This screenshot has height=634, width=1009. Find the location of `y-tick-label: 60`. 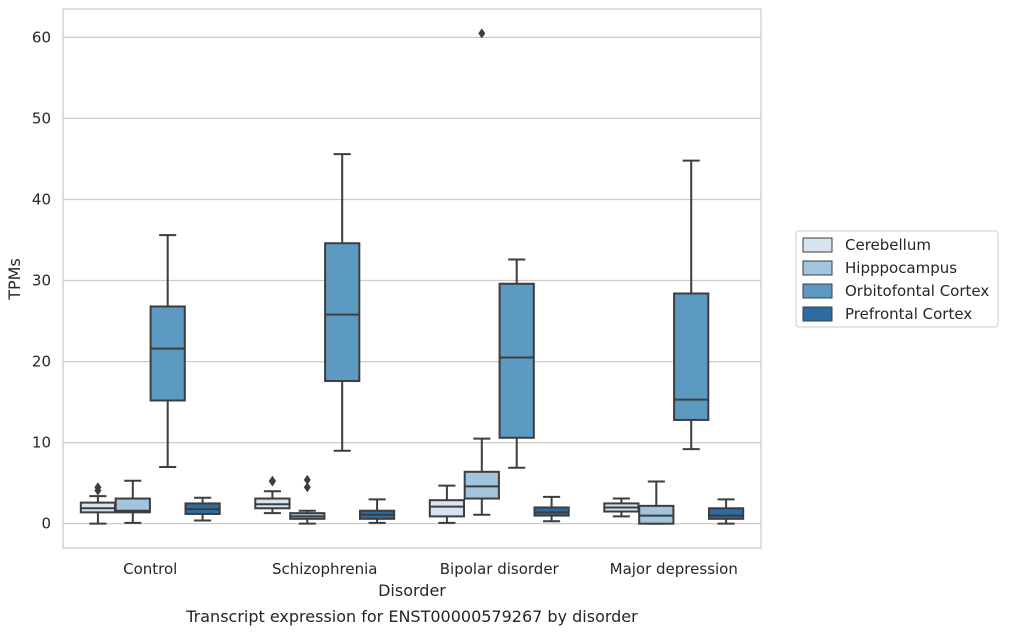

y-tick-label: 60 is located at coordinates (41, 37).